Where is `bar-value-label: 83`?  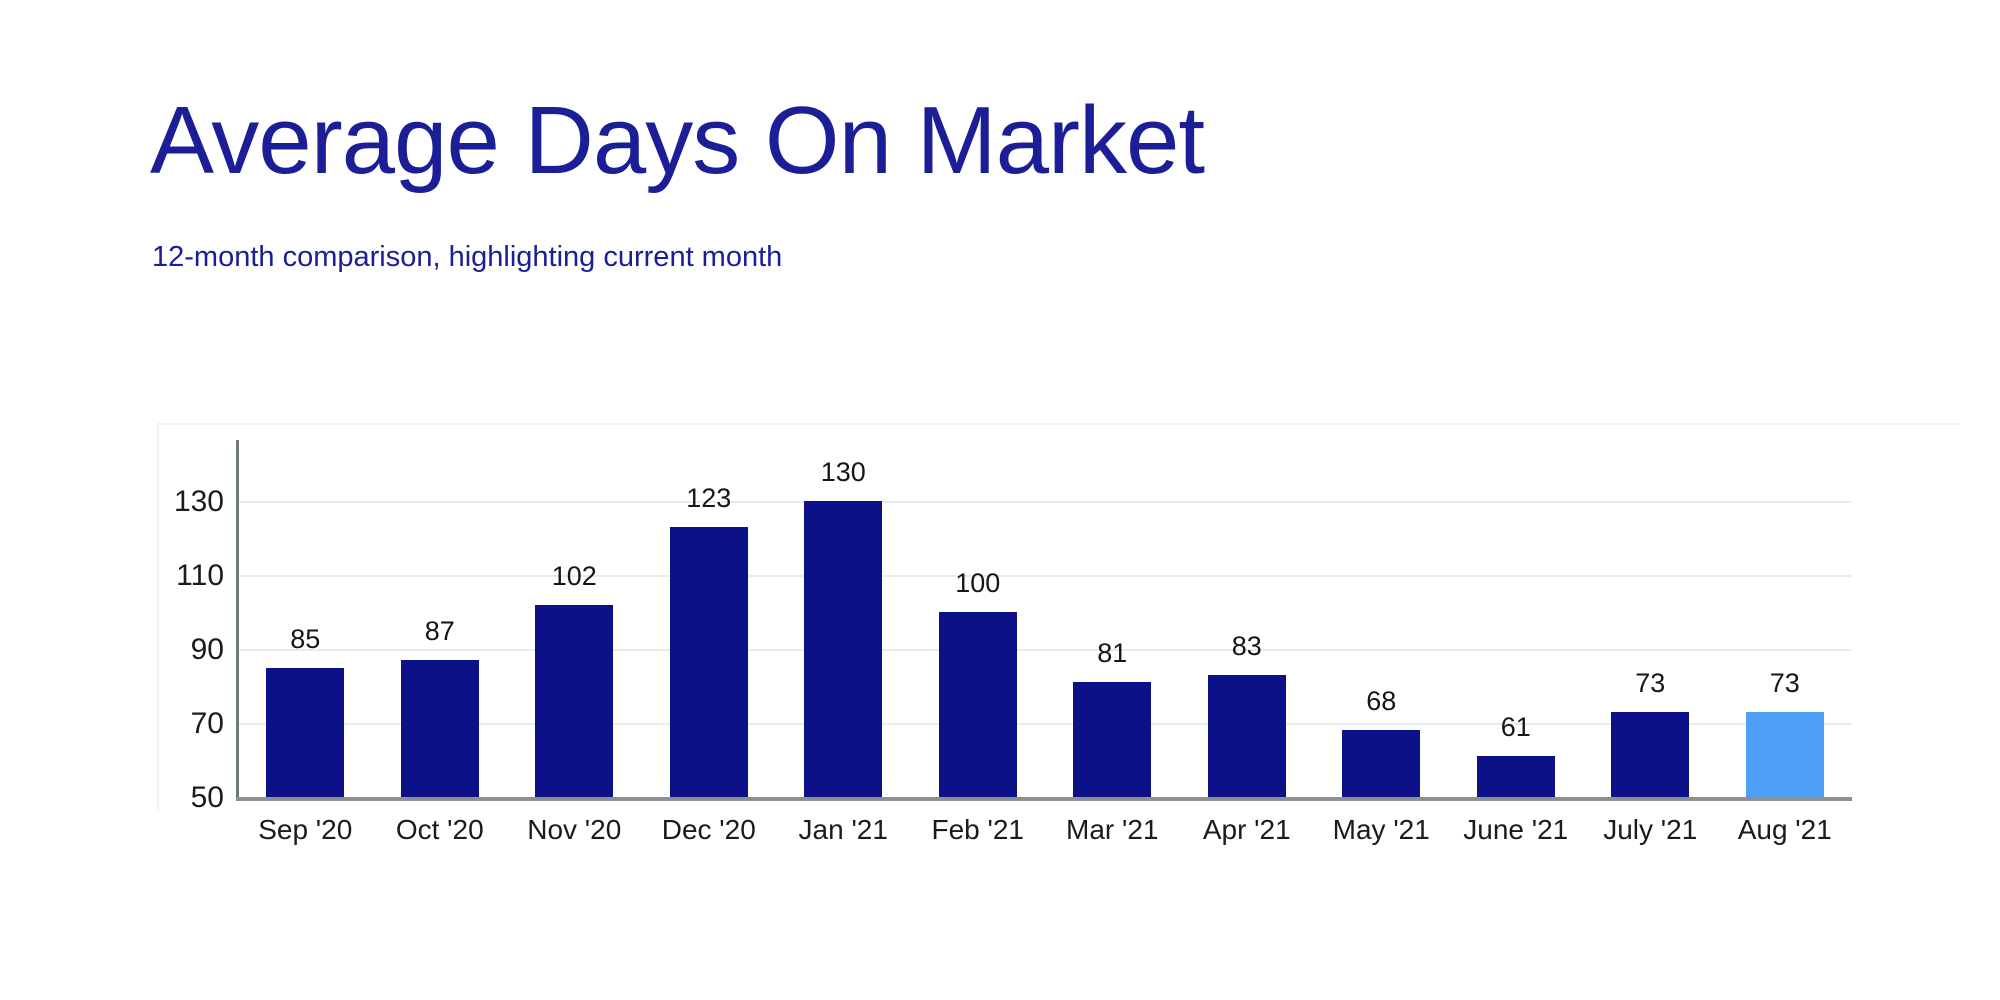 bar-value-label: 83 is located at coordinates (1246, 645).